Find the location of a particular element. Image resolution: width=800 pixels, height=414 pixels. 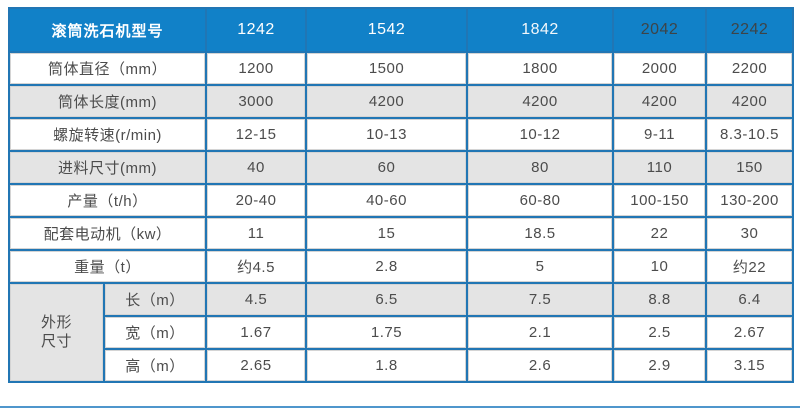

spec-row: 螺旋转速(r/min) 12-15 10-13 10-12 9-11 8.3-10.5 is located at coordinates (401, 134).